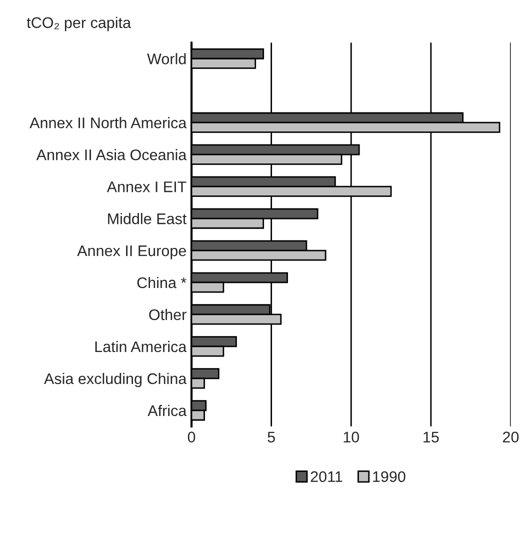 Image resolution: width=532 pixels, height=533 pixels. Describe the element at coordinates (161, 282) in the screenshot. I see `y-tick-label: China *` at that location.